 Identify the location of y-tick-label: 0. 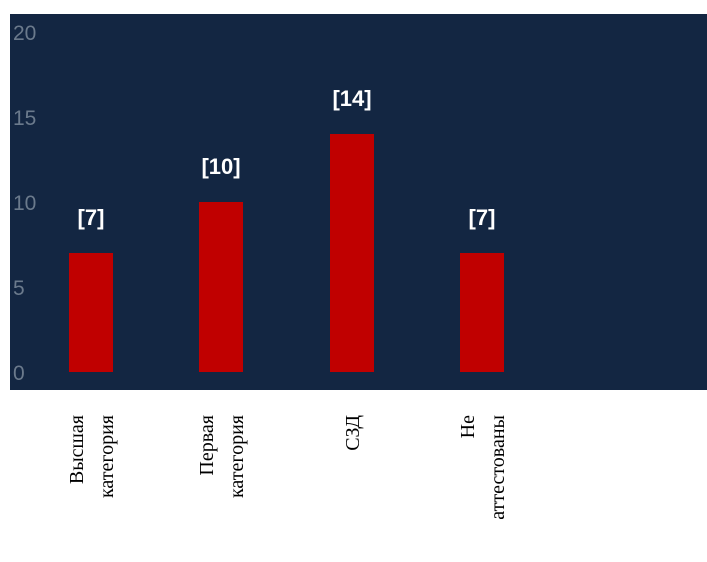
(19, 373).